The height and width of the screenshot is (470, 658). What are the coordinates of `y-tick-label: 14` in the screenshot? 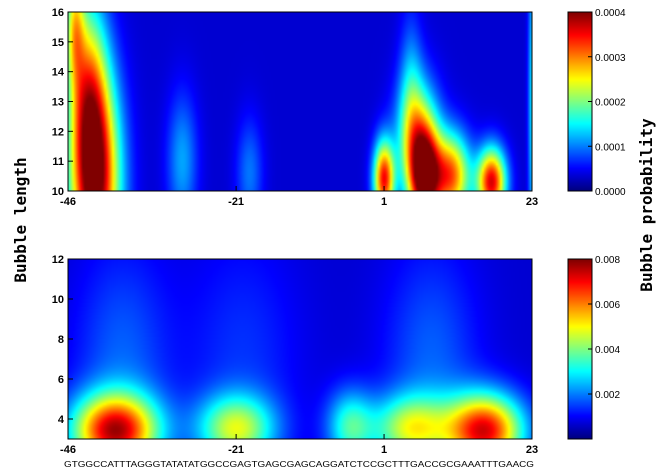 It's located at (58, 73).